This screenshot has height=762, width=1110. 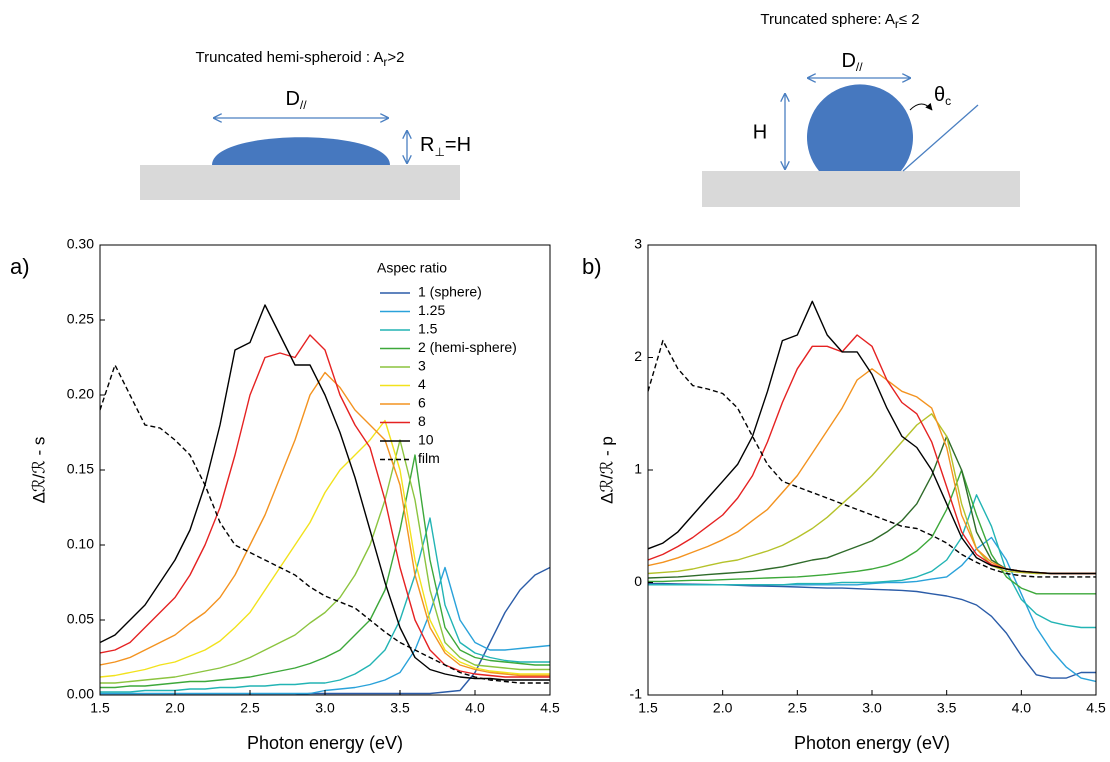 What do you see at coordinates (921, 106) in the screenshot?
I see `angle-arrow` at bounding box center [921, 106].